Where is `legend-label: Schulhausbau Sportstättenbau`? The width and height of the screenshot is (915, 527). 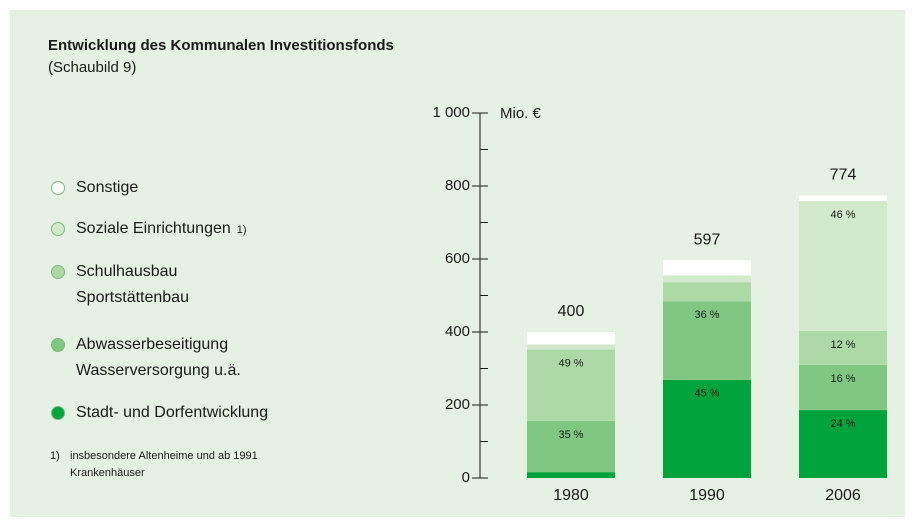
legend-label: Schulhausbau Sportstättenbau is located at coordinates (132, 285).